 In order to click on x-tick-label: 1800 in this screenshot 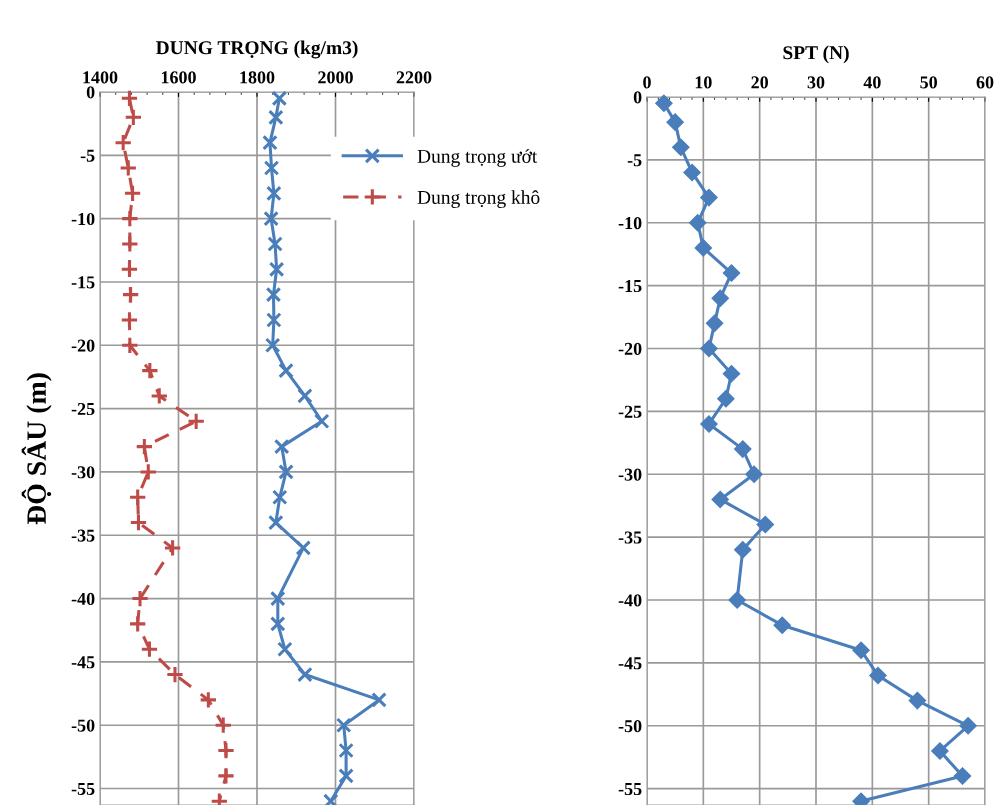, I will do `click(257, 77)`.